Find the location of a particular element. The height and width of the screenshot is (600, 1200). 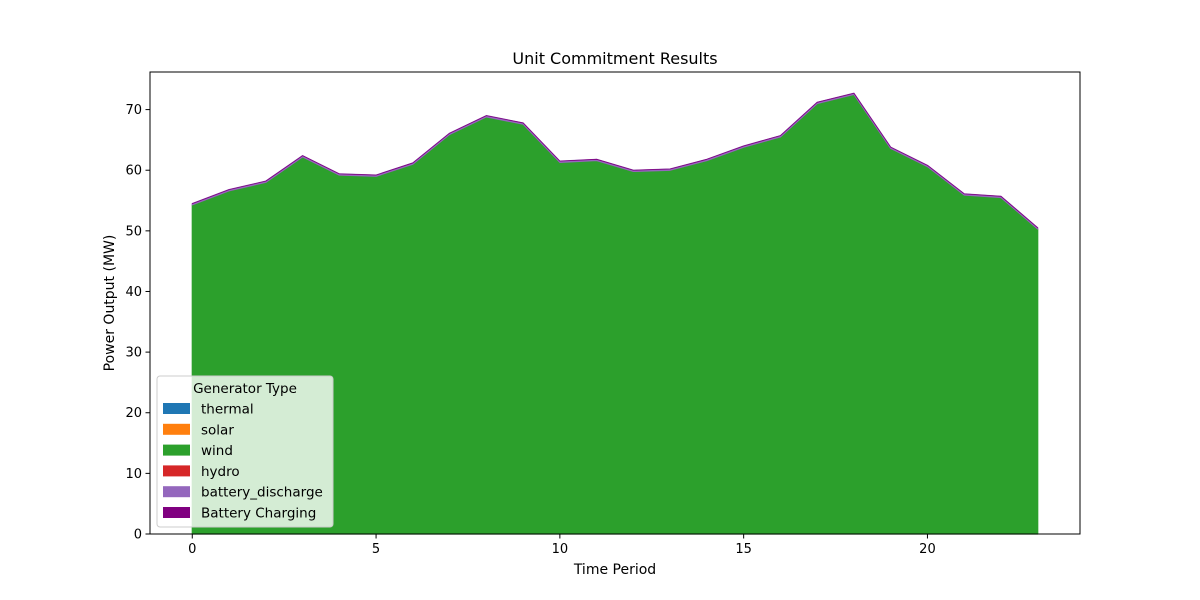

y-tick-label: 70 is located at coordinates (133, 110).